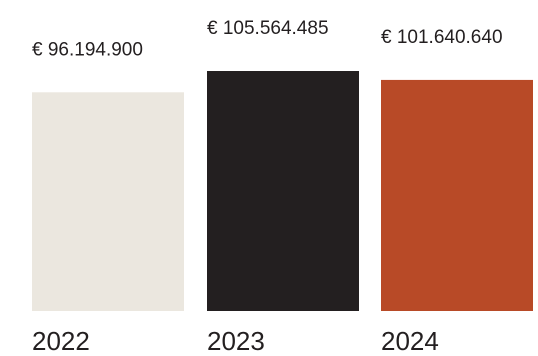  What do you see at coordinates (442, 37) in the screenshot?
I see `value-label-2024: € 101.640.640` at bounding box center [442, 37].